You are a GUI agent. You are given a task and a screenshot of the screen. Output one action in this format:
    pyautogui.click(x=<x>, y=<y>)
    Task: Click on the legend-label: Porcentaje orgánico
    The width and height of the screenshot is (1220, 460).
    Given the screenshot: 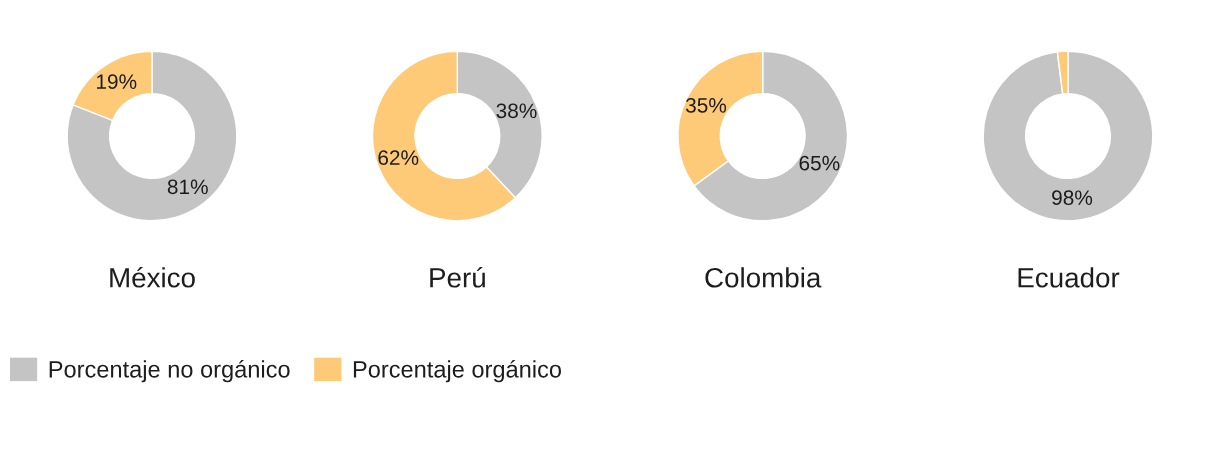 What is the action you would take?
    pyautogui.click(x=457, y=371)
    